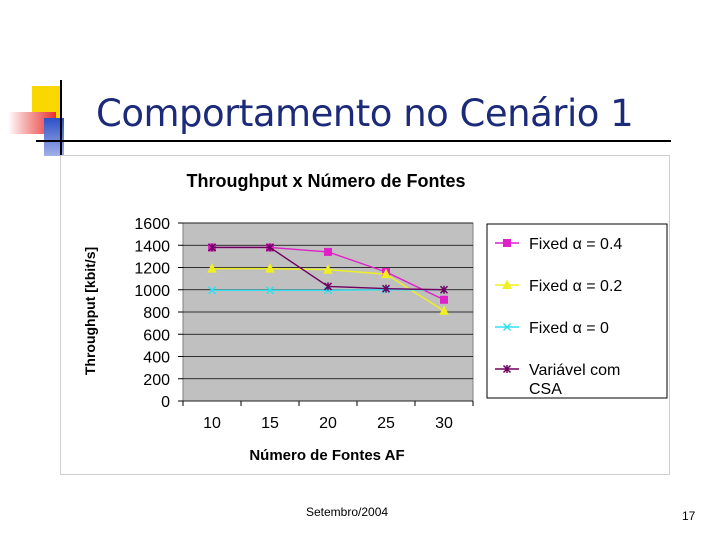 This screenshot has height=540, width=720. What do you see at coordinates (545, 389) in the screenshot?
I see `legend-label: CSA` at bounding box center [545, 389].